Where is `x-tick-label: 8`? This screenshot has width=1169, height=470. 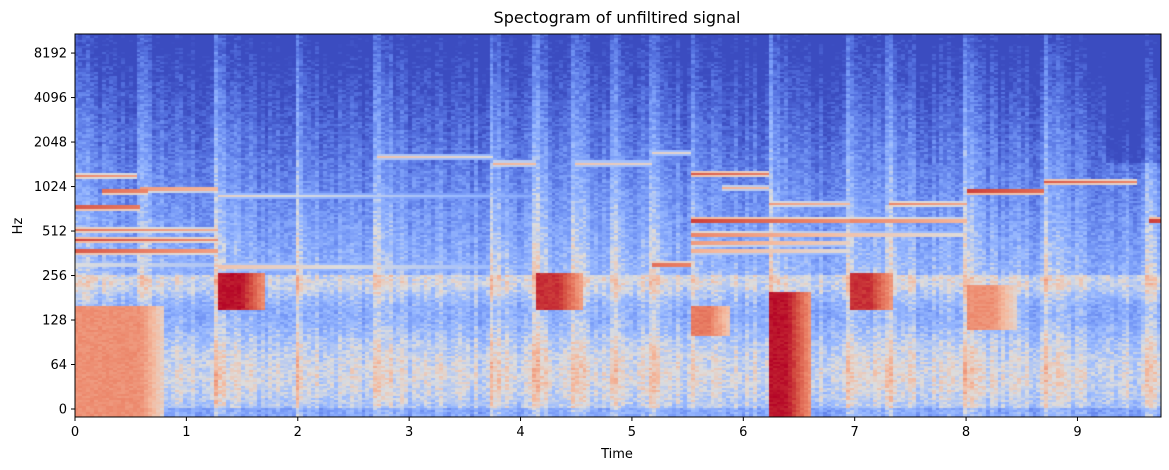
x-tick-label: 8 is located at coordinates (966, 432).